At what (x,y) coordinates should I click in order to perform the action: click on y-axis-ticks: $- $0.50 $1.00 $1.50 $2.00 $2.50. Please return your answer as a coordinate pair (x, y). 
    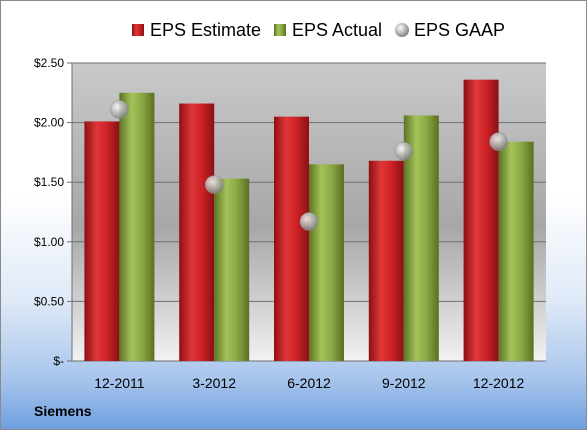
    Looking at the image, I should click on (49, 212).